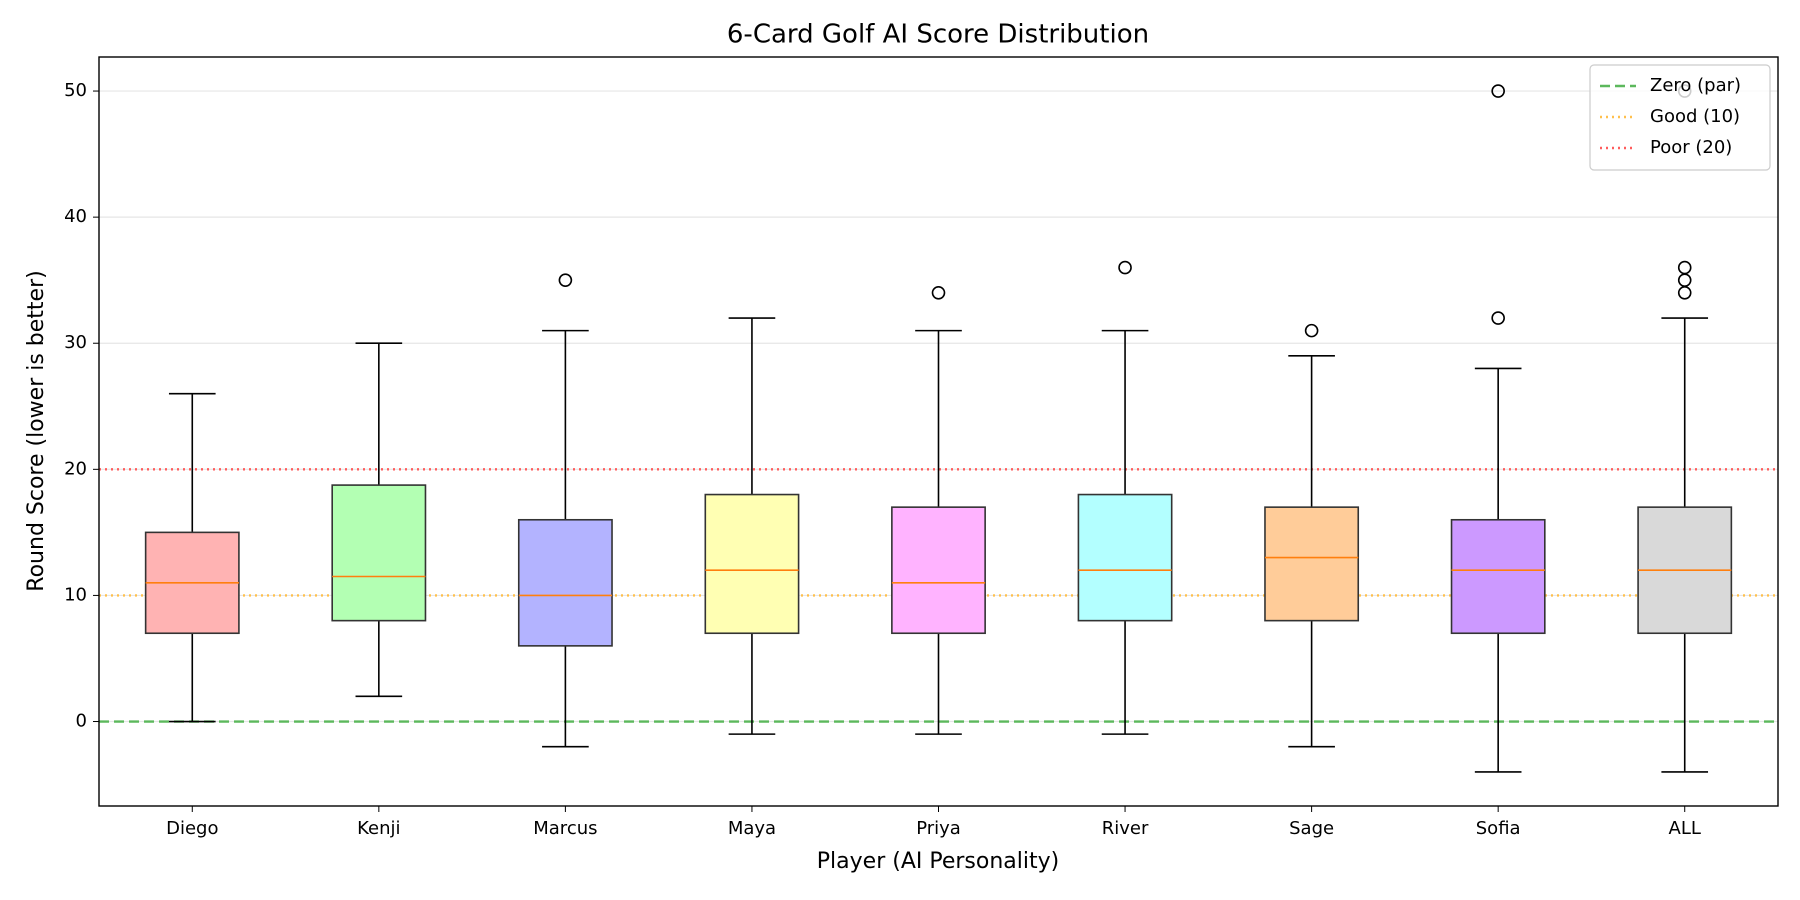 Image resolution: width=1800 pixels, height=900 pixels. Describe the element at coordinates (1311, 828) in the screenshot. I see `x-tick-label: Sage` at that location.